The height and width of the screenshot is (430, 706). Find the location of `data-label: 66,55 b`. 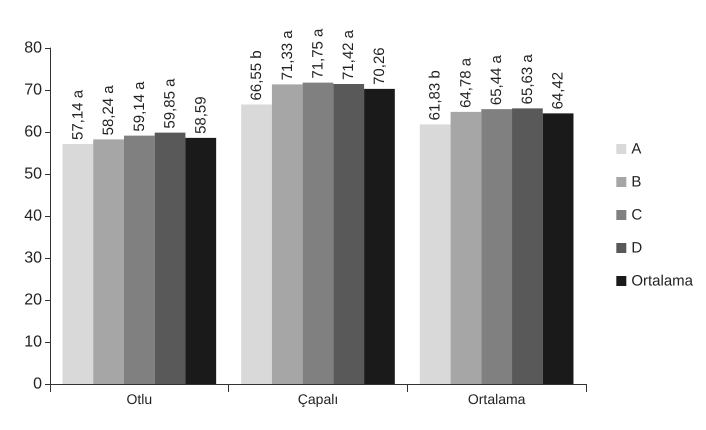

data-label: 66,55 b is located at coordinates (257, 75).